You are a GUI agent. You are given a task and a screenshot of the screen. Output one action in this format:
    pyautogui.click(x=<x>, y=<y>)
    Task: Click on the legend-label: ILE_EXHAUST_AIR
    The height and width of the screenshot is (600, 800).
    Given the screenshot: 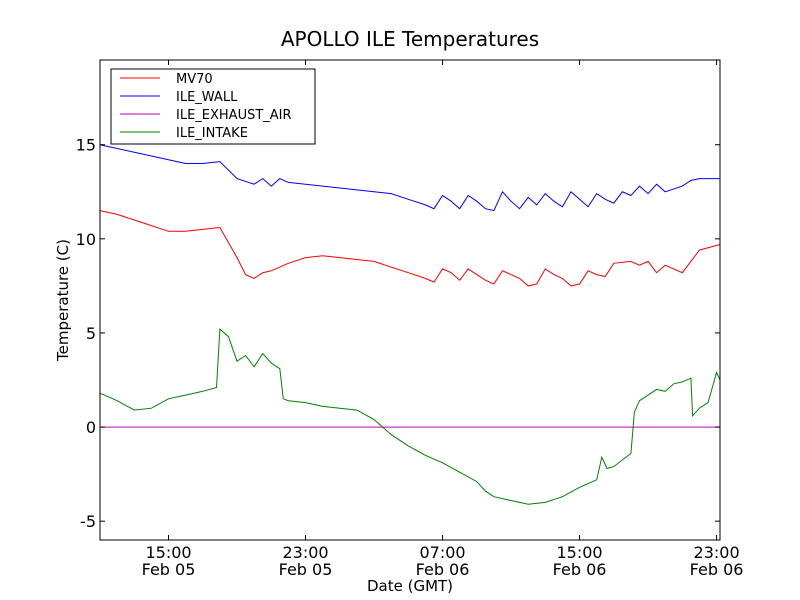 What is the action you would take?
    pyautogui.click(x=234, y=115)
    